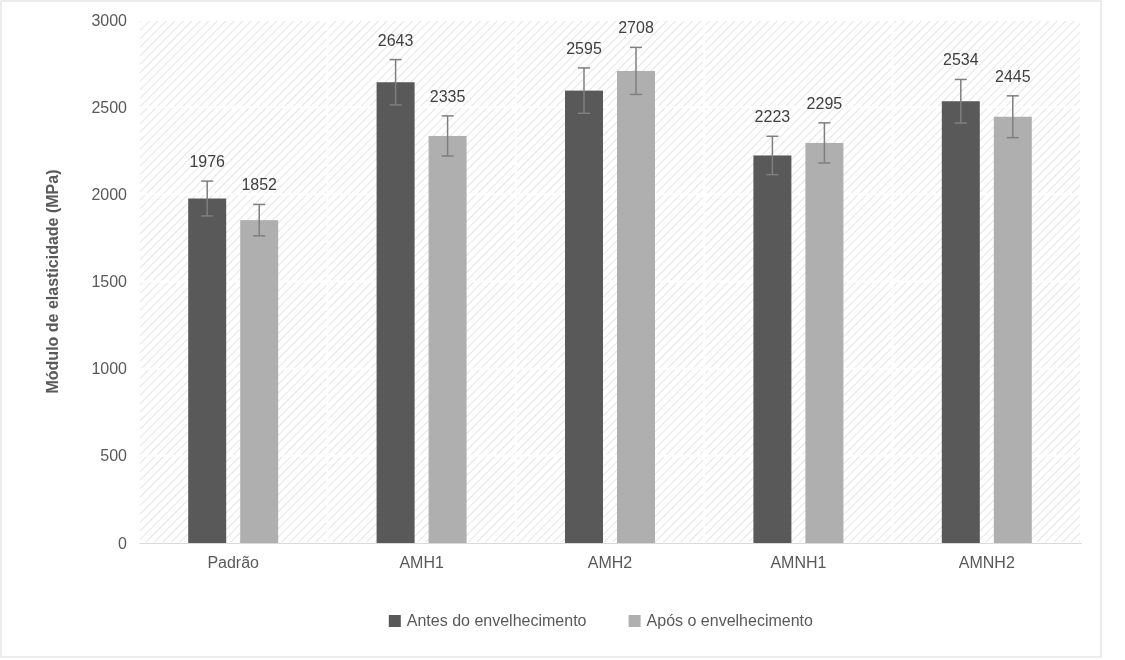 The width and height of the screenshot is (1125, 660). I want to click on data-label: 2295, so click(824, 103).